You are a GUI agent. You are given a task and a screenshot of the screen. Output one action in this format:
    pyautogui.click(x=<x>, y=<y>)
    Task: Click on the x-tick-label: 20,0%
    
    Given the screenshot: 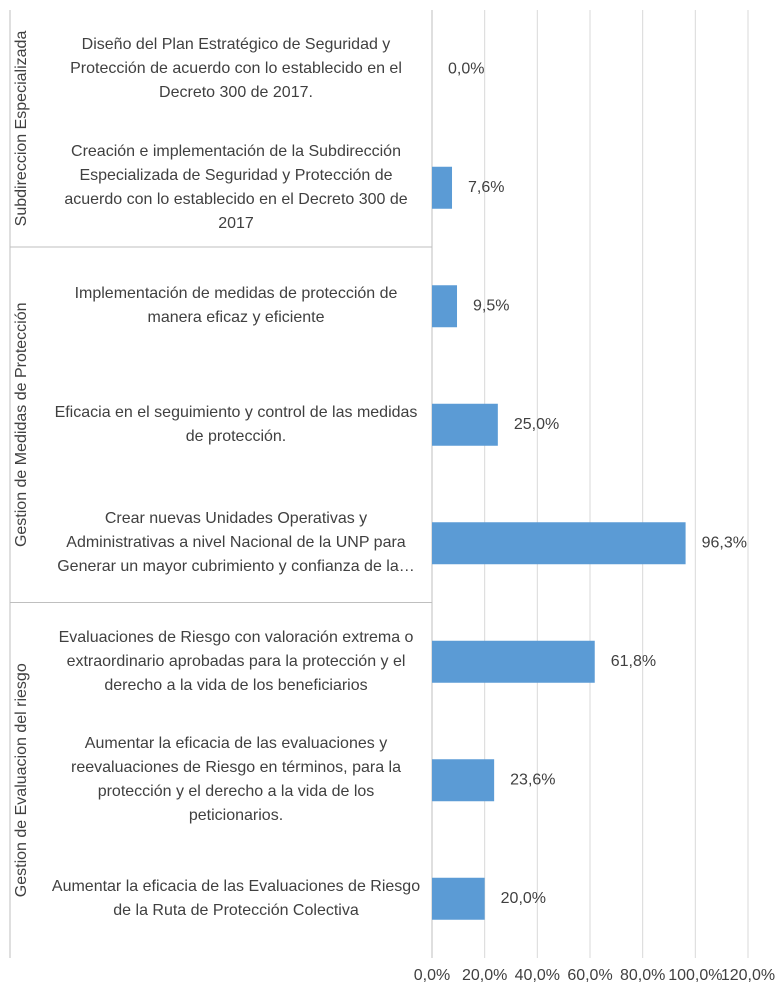 What is the action you would take?
    pyautogui.click(x=484, y=975)
    